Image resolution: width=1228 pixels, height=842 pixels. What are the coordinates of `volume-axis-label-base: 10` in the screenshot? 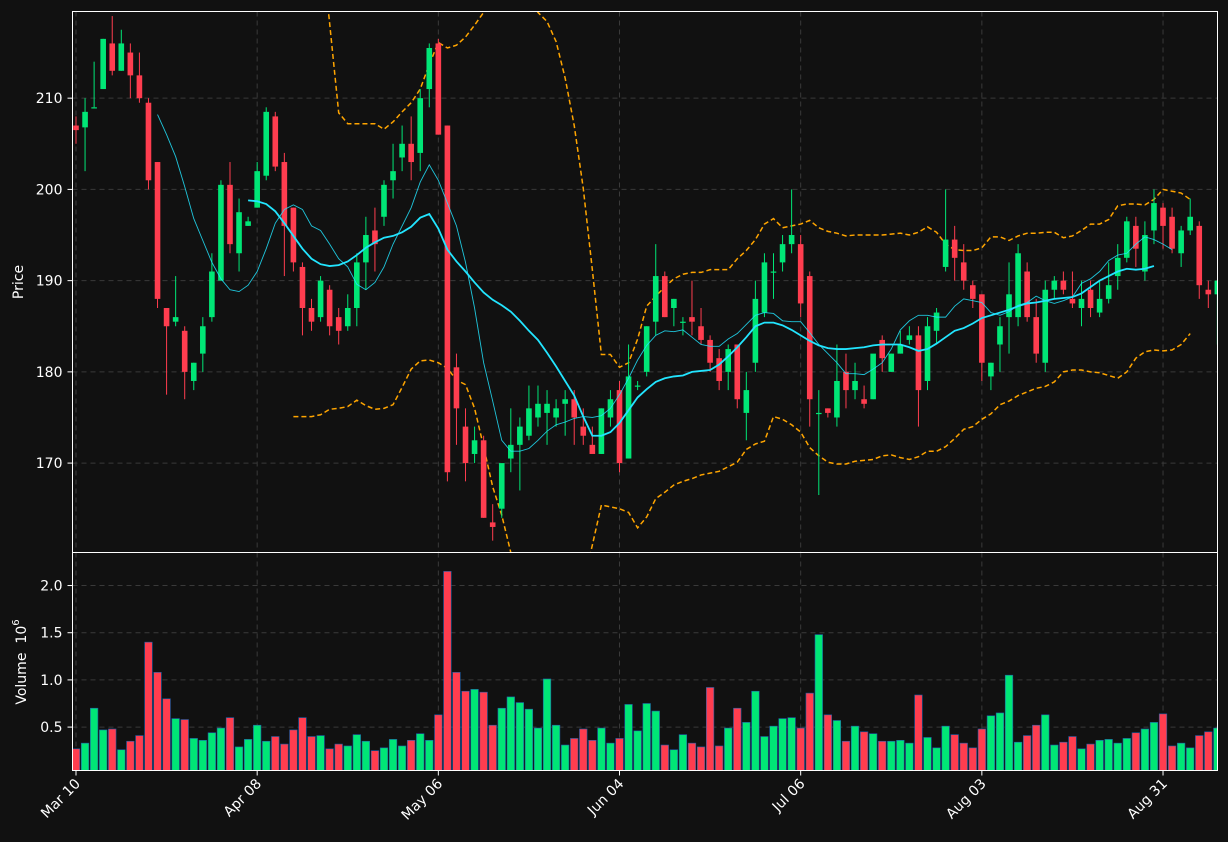 It's located at (22, 635).